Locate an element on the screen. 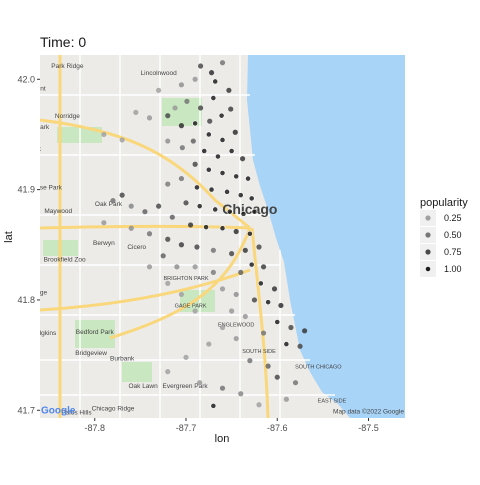  x-tick-label: -87.5 is located at coordinates (368, 428).